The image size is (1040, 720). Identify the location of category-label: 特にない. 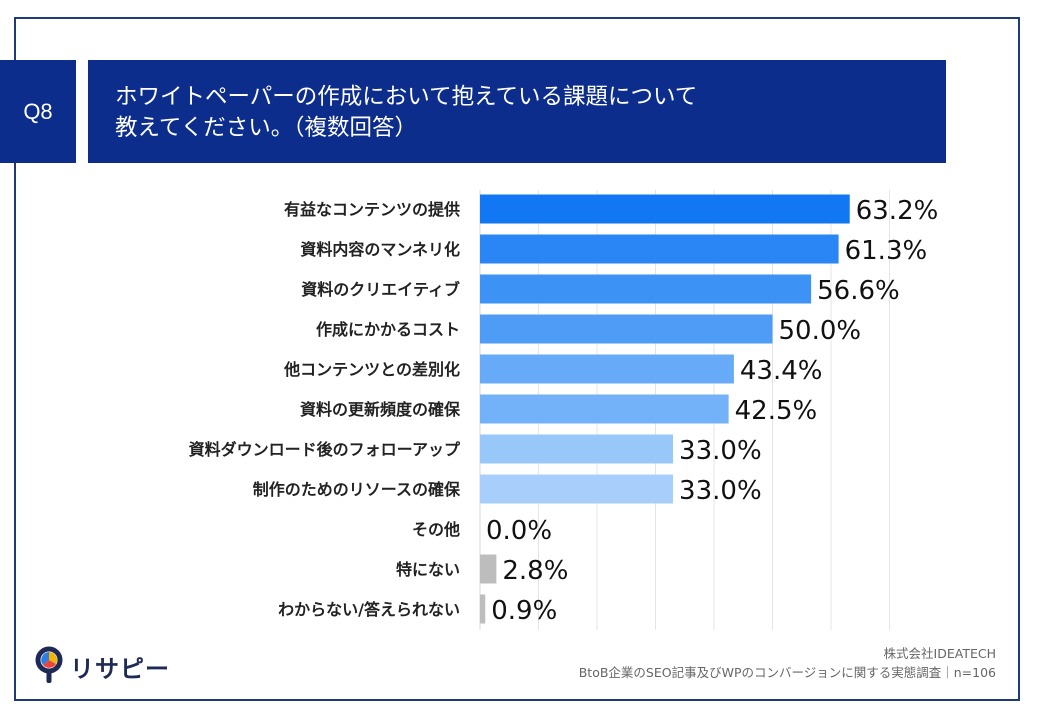
(428, 569).